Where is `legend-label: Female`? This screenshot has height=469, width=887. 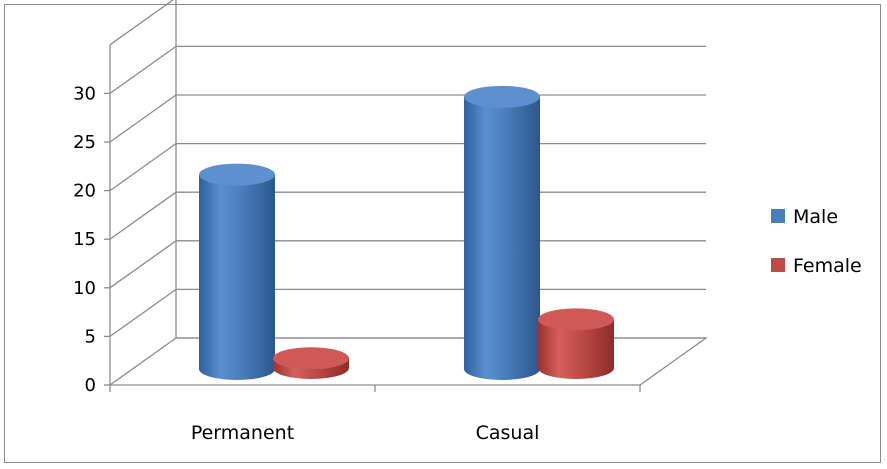 legend-label: Female is located at coordinates (827, 266).